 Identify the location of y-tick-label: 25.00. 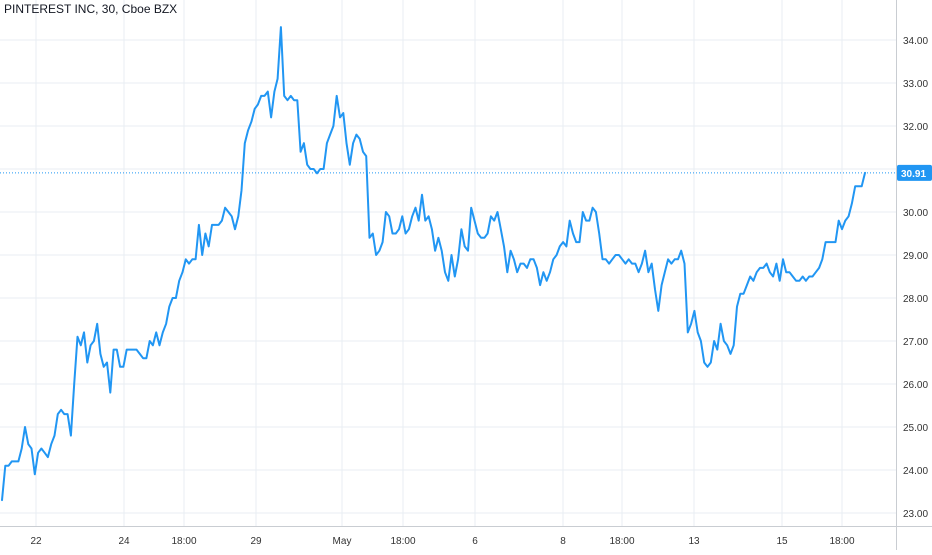
(915, 428).